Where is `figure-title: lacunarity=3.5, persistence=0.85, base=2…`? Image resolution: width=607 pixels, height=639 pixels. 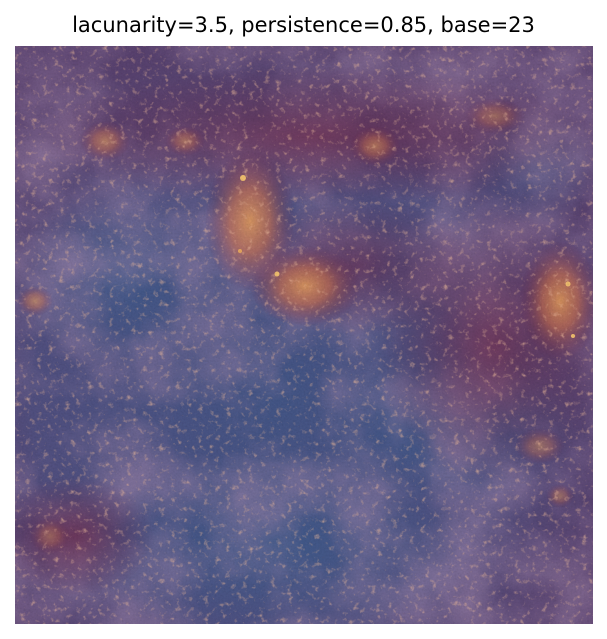
figure-title: lacunarity=3.5, persistence=0.85, base=2… is located at coordinates (303, 25).